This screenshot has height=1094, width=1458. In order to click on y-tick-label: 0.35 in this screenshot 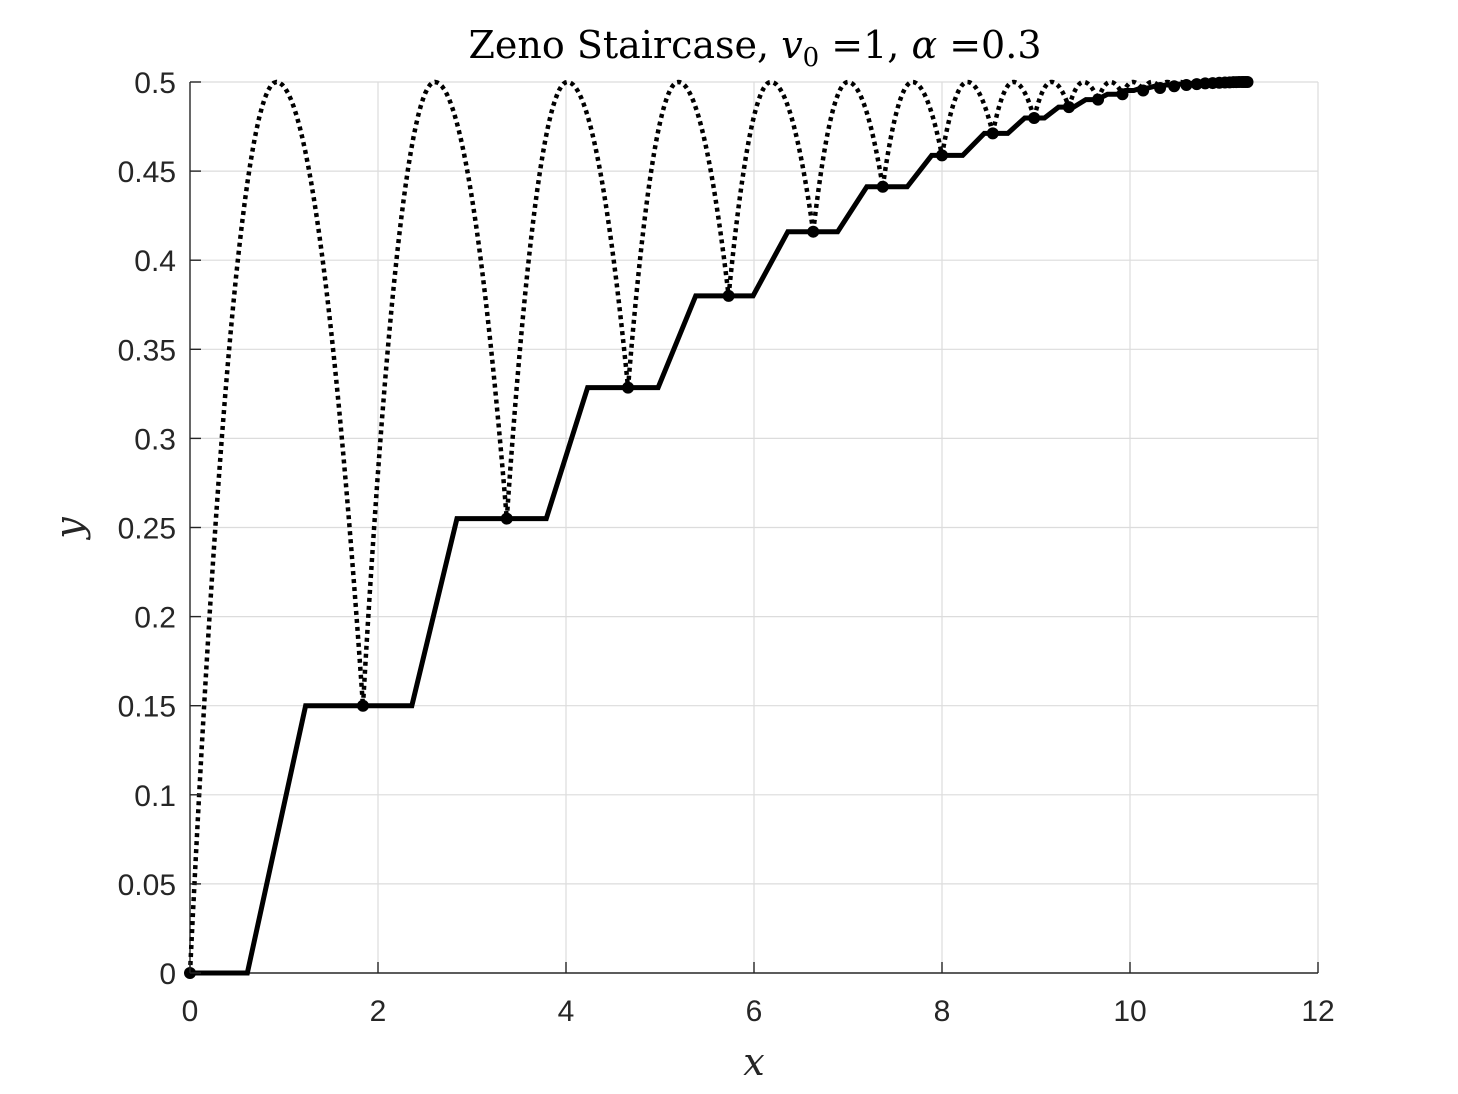, I will do `click(147, 350)`.